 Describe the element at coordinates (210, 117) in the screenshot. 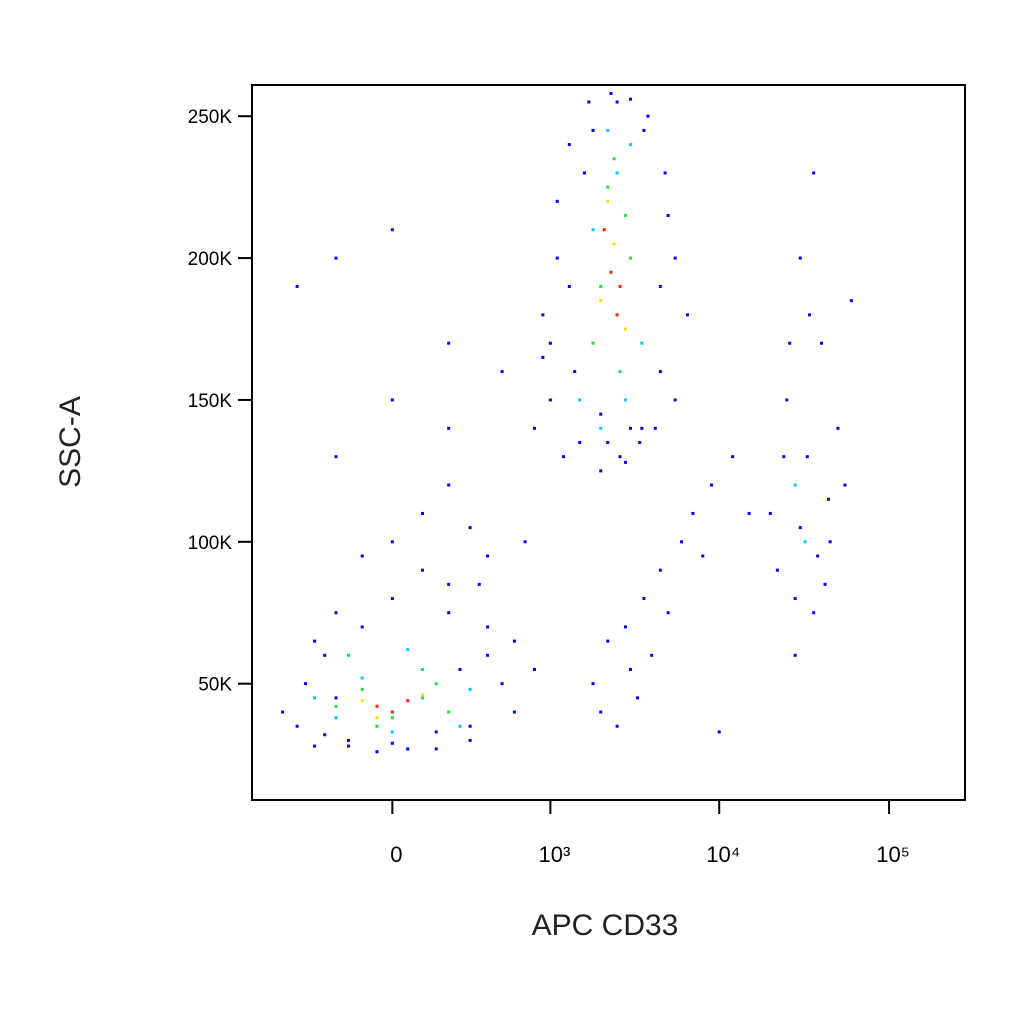

I see `y-tick-label: 250K` at that location.